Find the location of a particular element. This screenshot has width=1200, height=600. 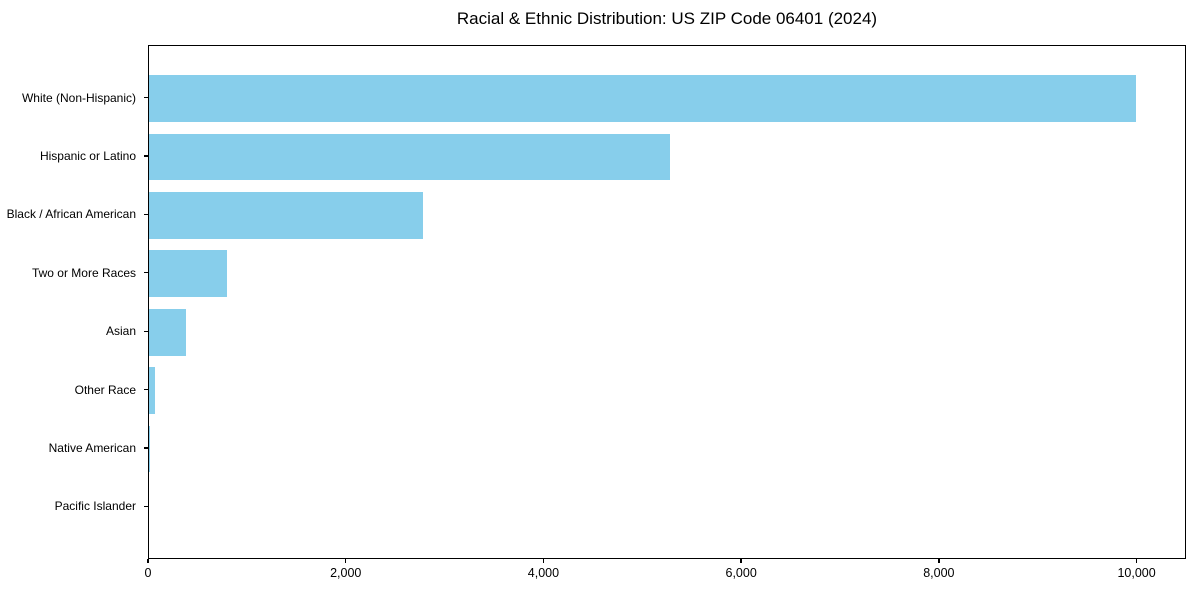

y-tick-label: Pacific Islander is located at coordinates (95, 506).